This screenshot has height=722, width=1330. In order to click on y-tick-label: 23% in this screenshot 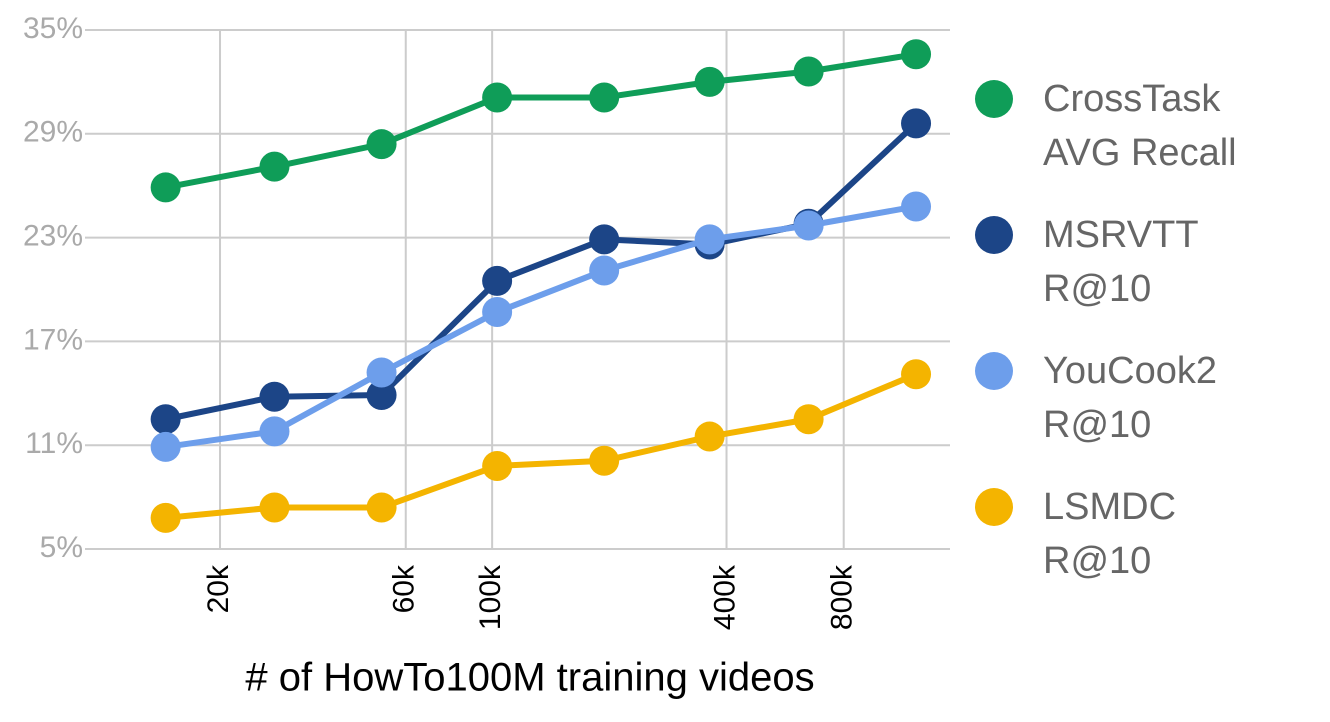, I will do `click(53, 236)`.